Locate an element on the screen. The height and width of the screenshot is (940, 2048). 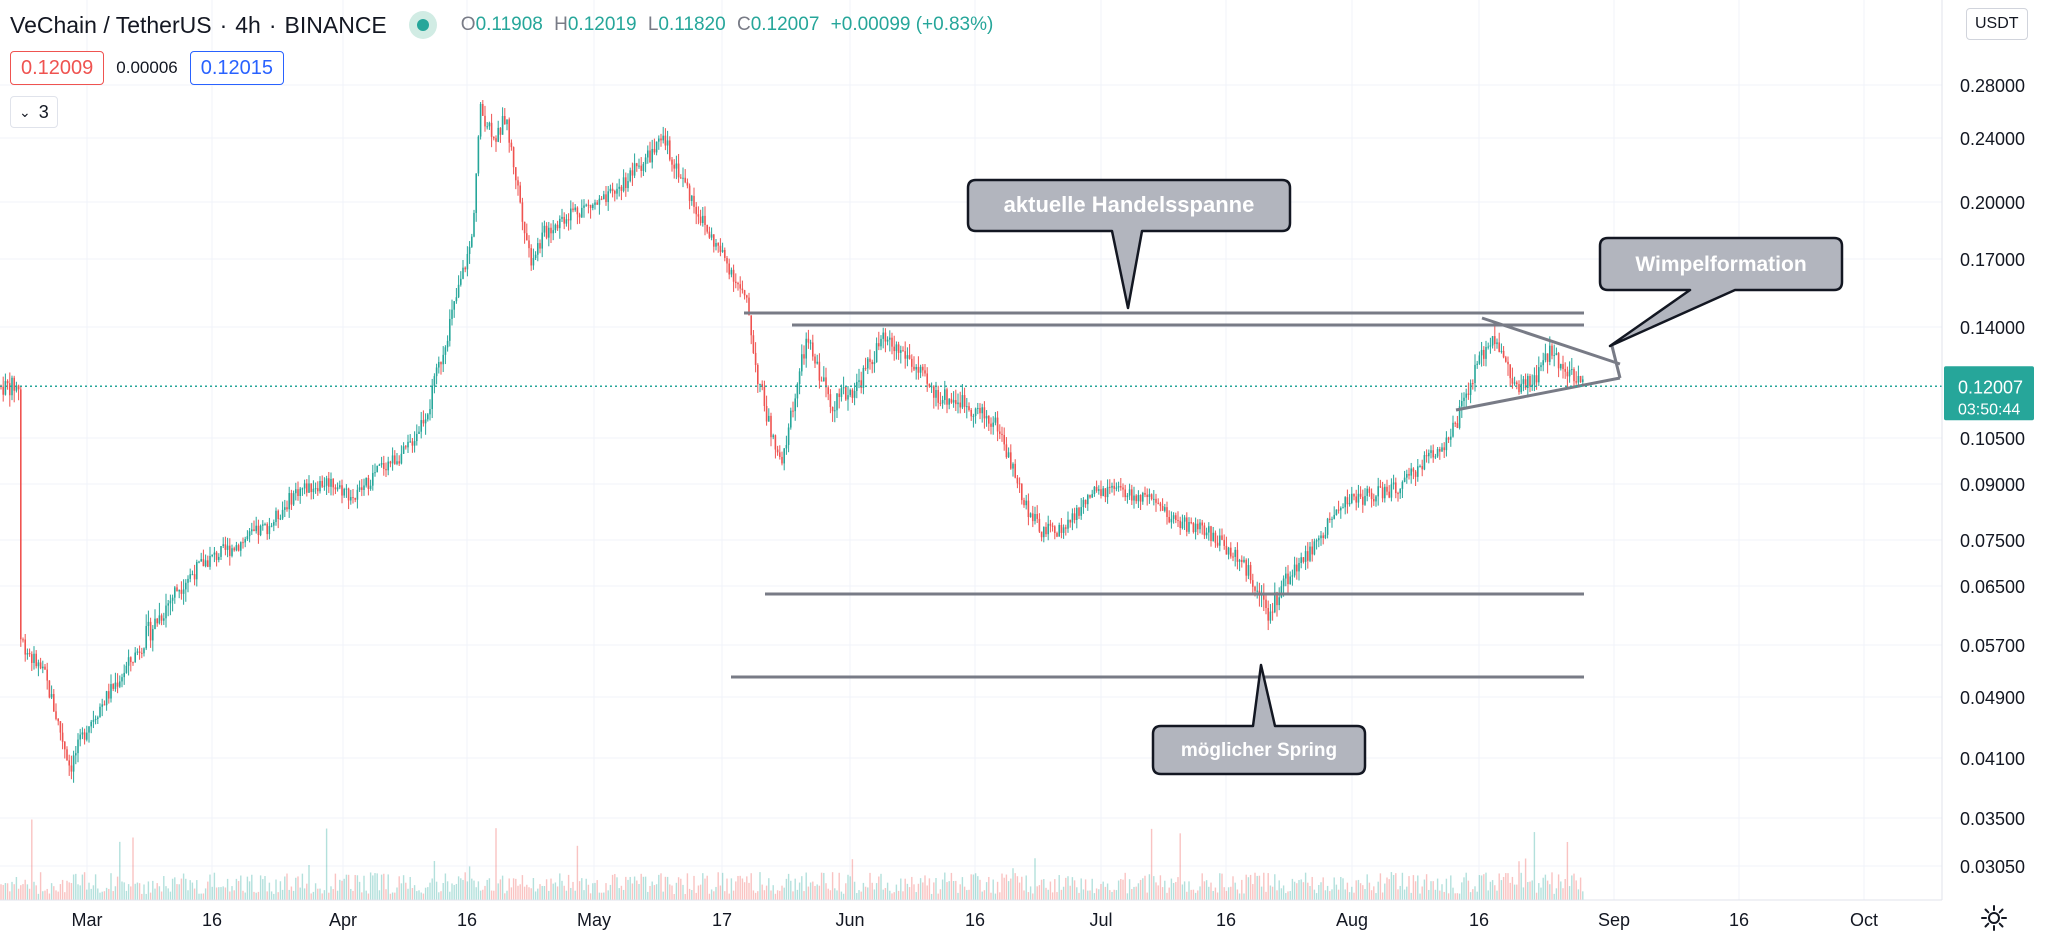
callout-trading-range: aktuelle Handelsspanne is located at coordinates (1129, 244).